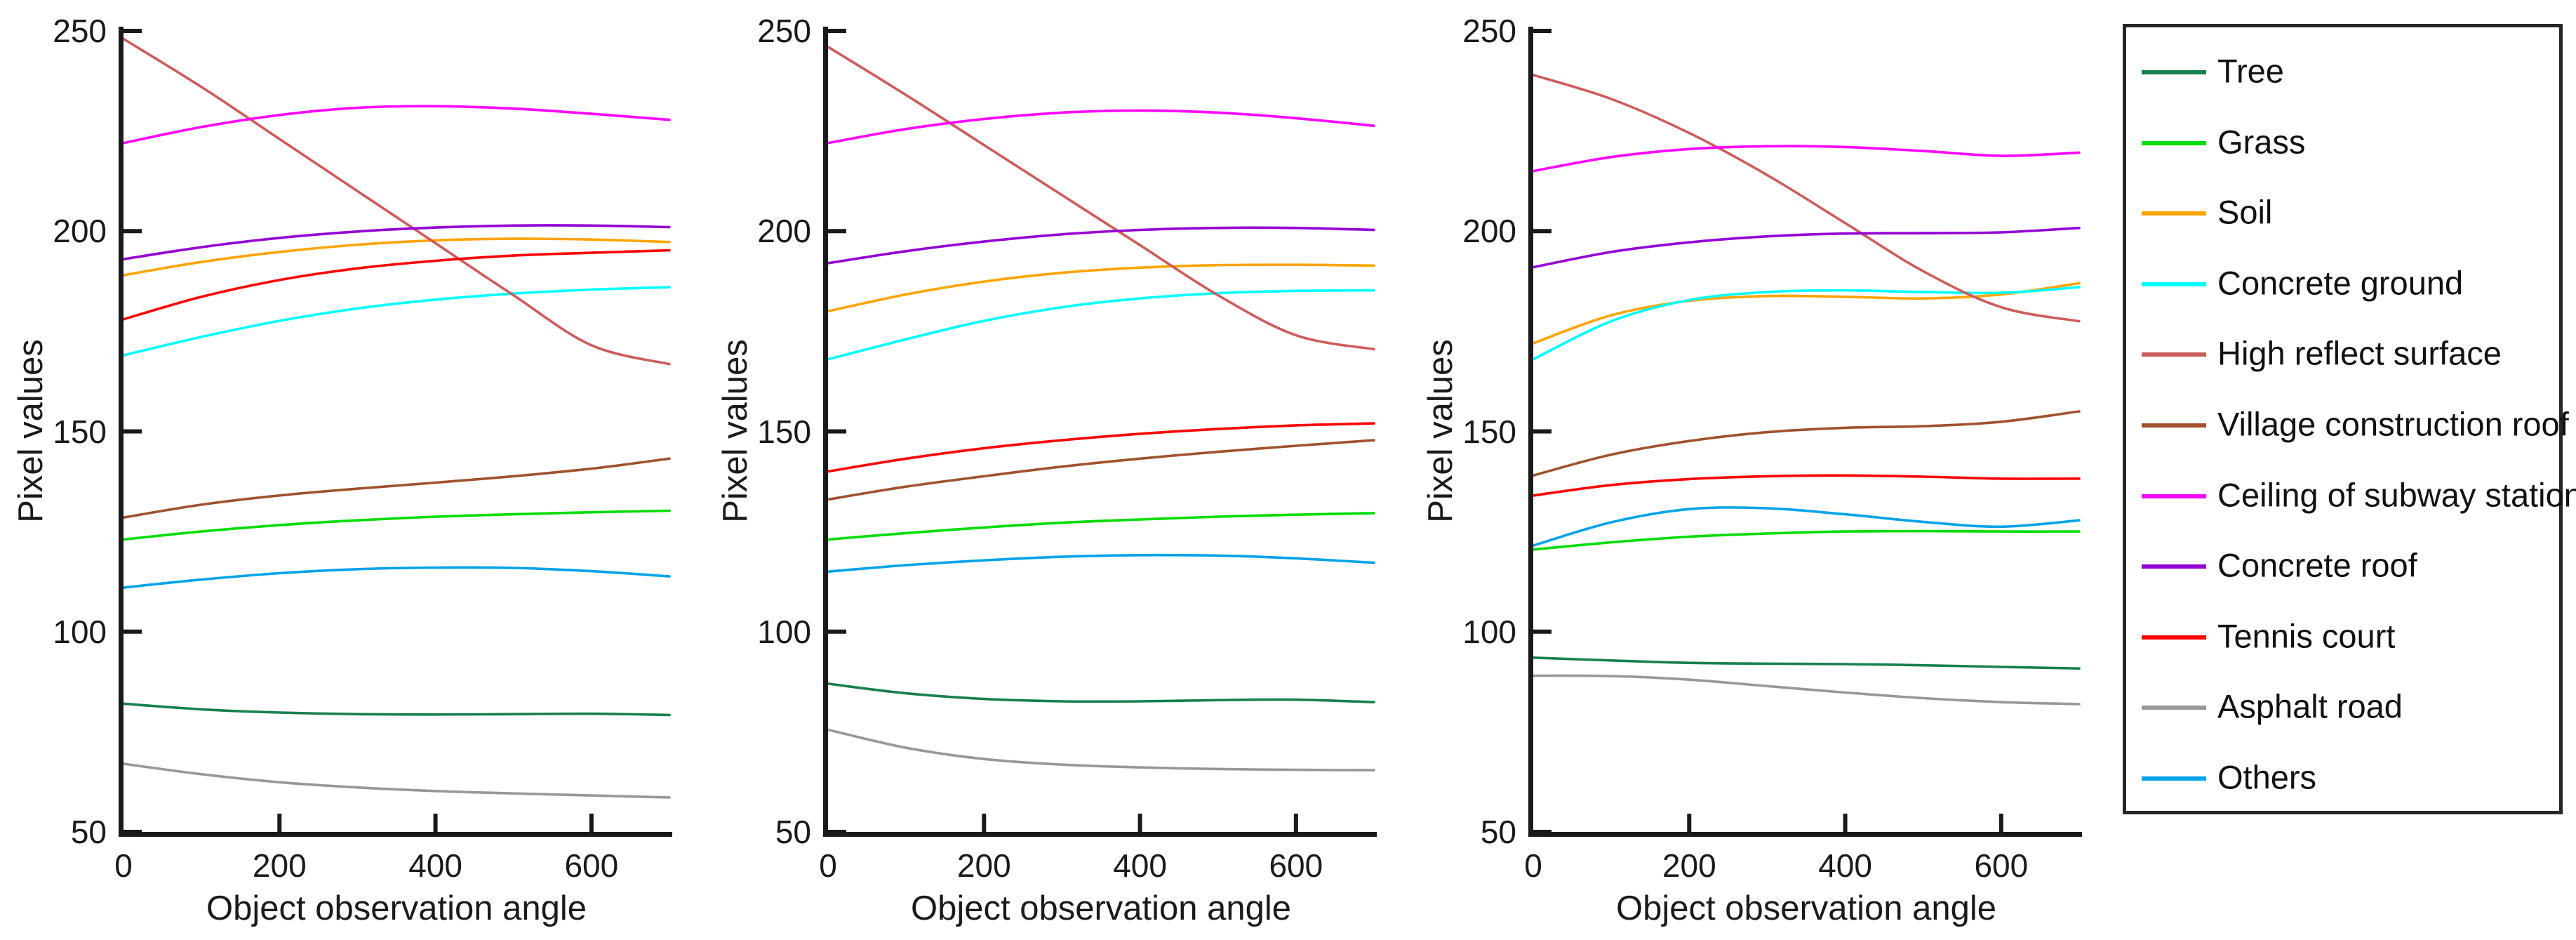 This screenshot has width=2576, height=940. I want to click on legend-item-label: Concrete roof, so click(2317, 565).